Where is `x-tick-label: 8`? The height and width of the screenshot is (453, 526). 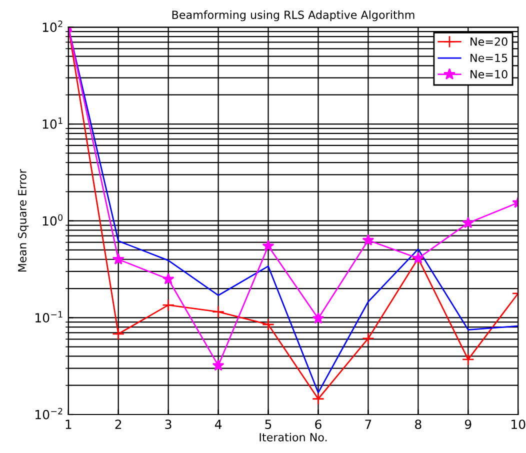 x-tick-label: 8 is located at coordinates (418, 425).